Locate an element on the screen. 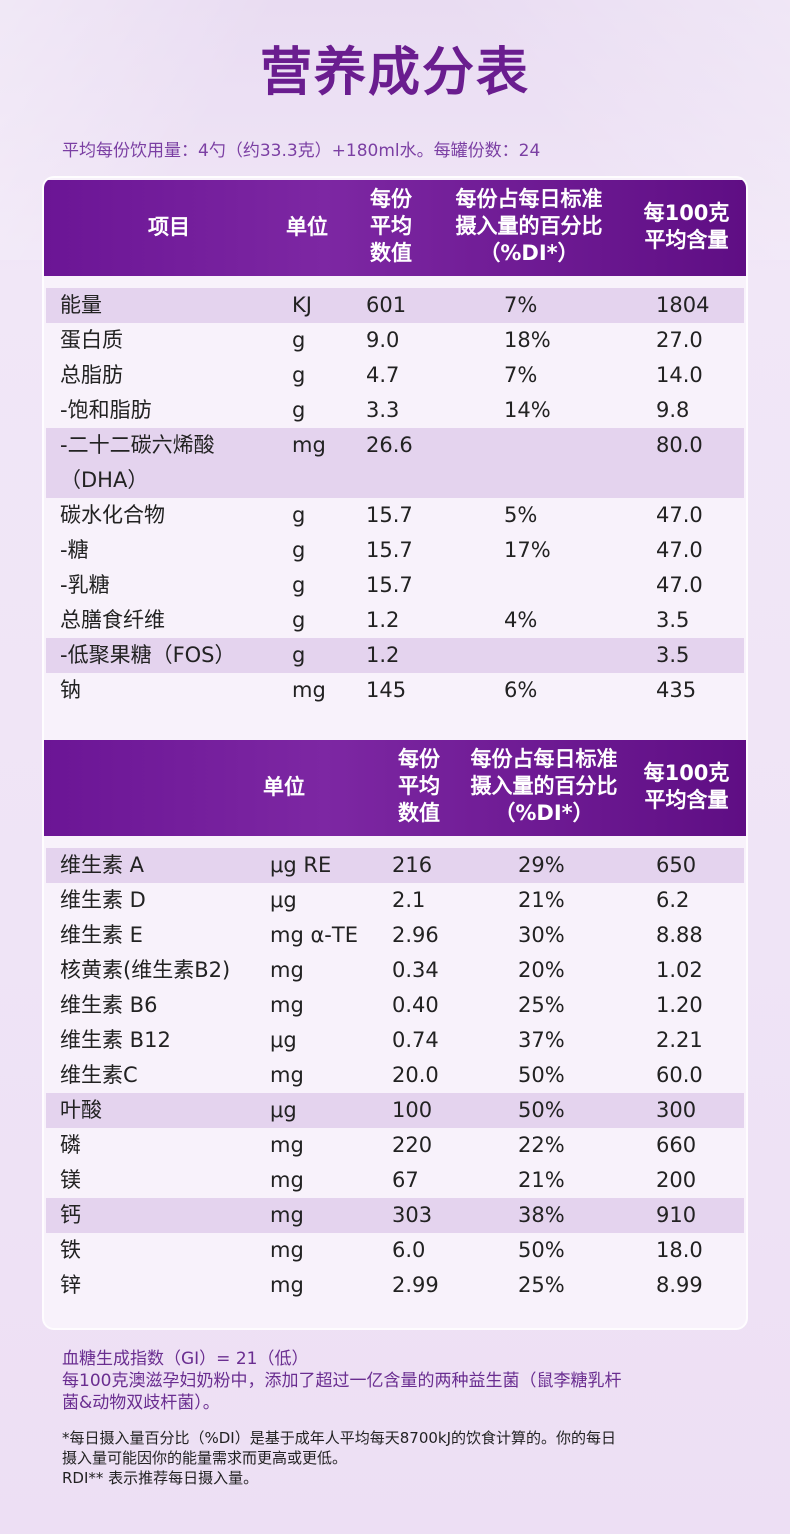 Image resolution: width=790 pixels, height=1534 pixels. row-per-100g: 14.0 is located at coordinates (679, 375).